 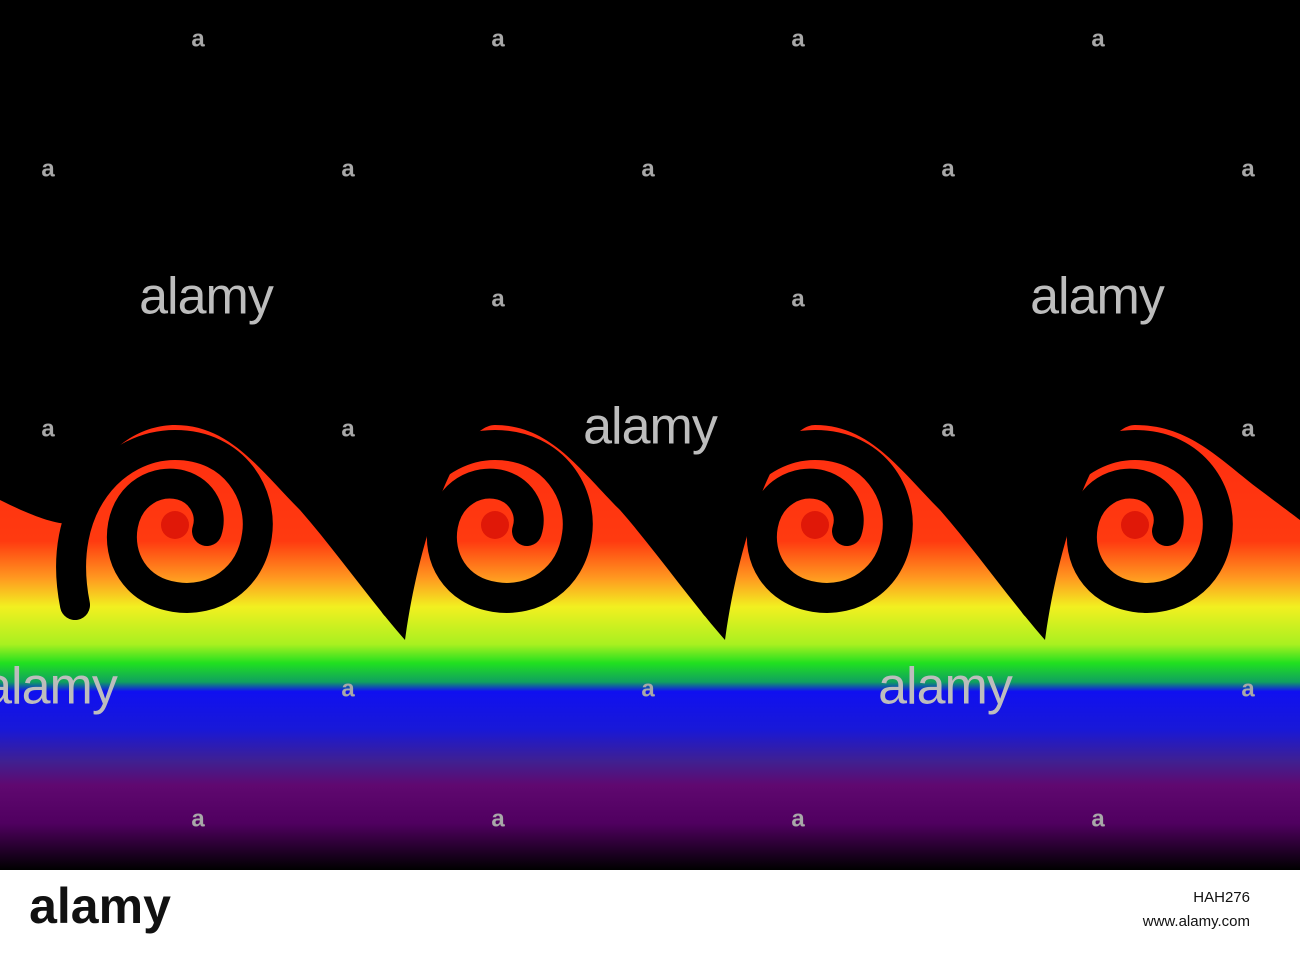 I want to click on footer-strip, so click(x=650, y=913).